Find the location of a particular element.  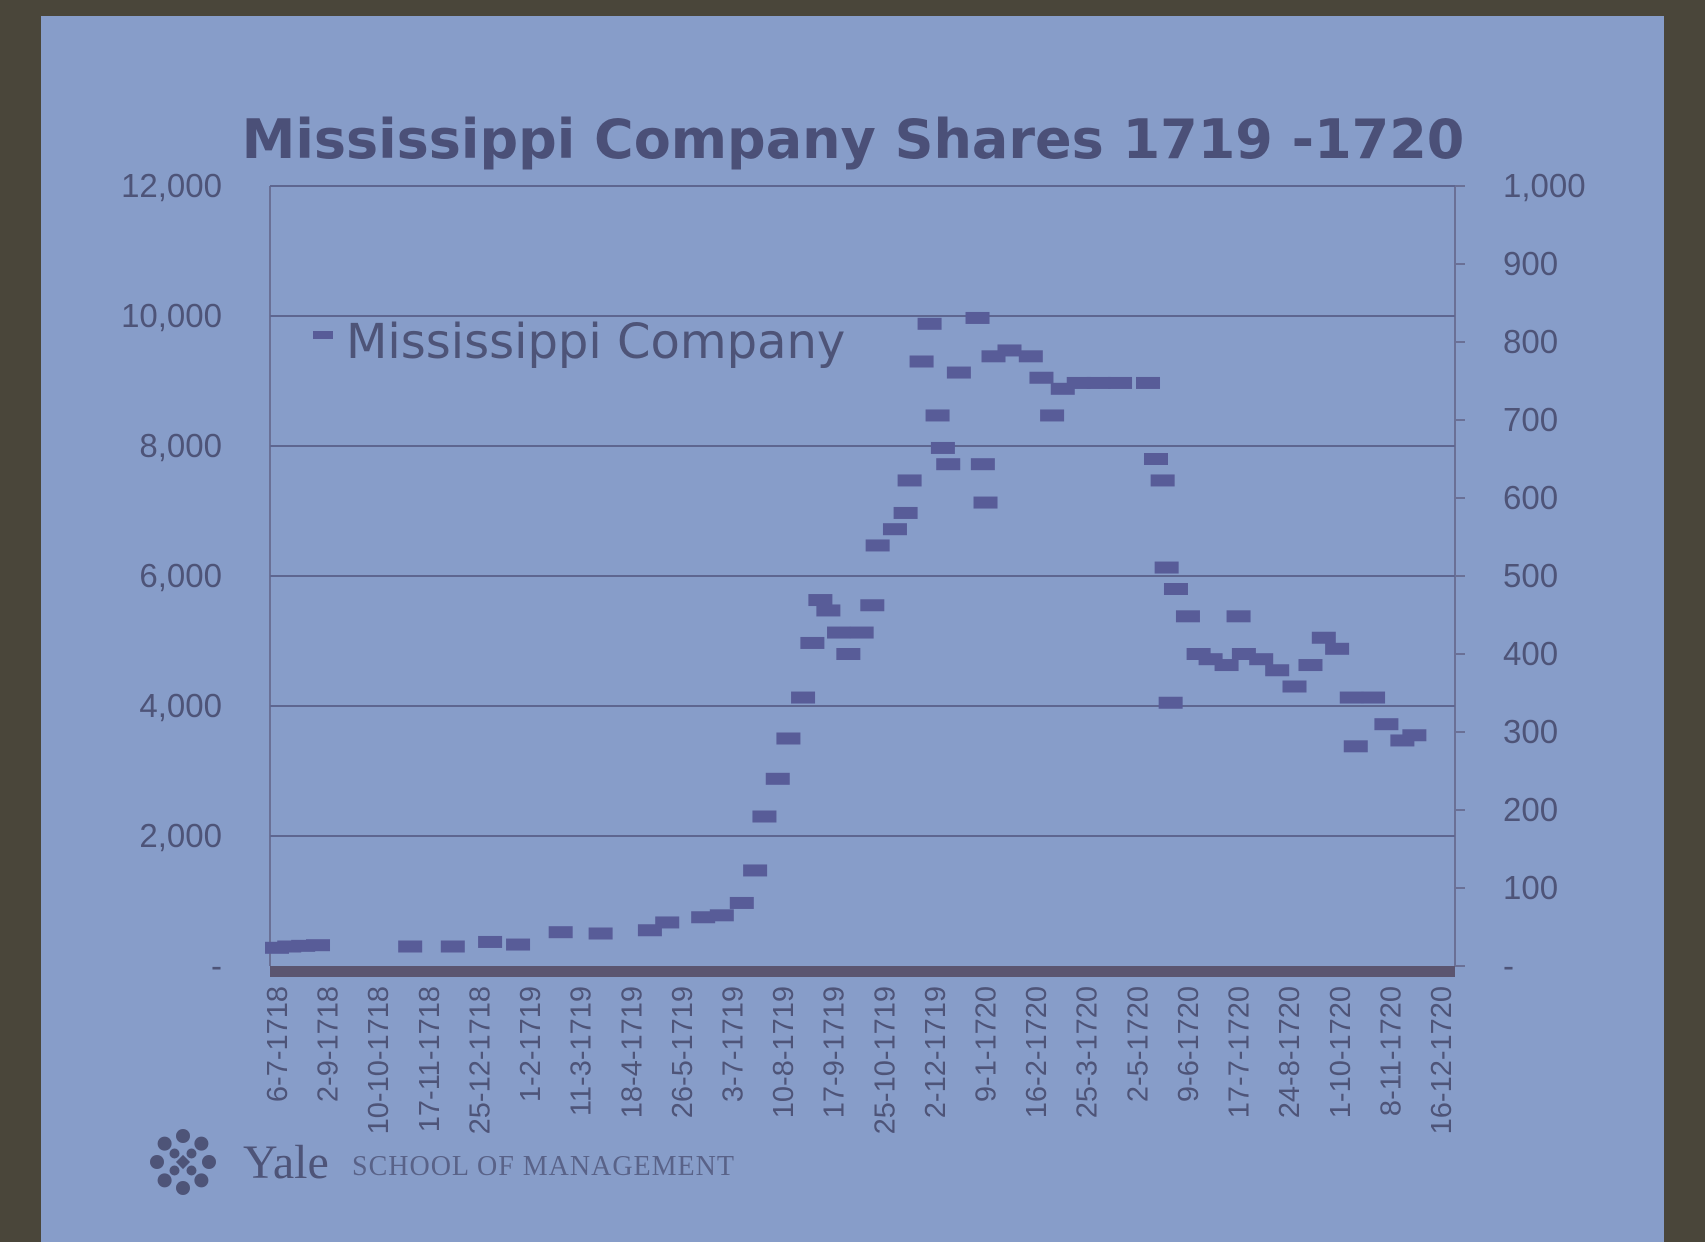

x-tick-label: 26-5-1719 is located at coordinates (683, 1052).